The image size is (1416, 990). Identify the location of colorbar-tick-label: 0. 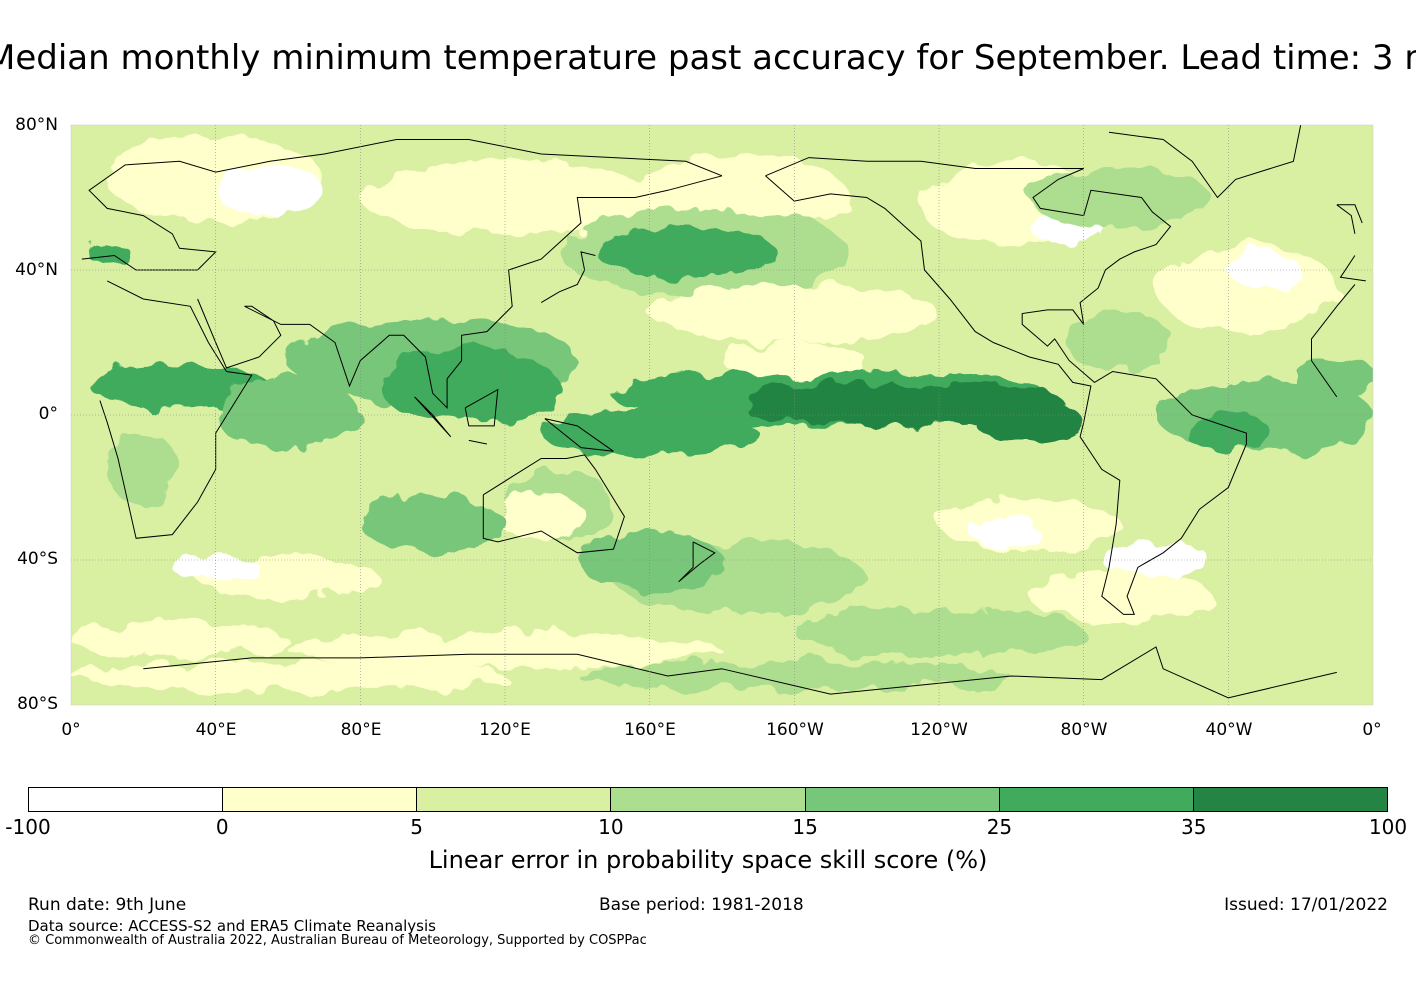
(222, 827).